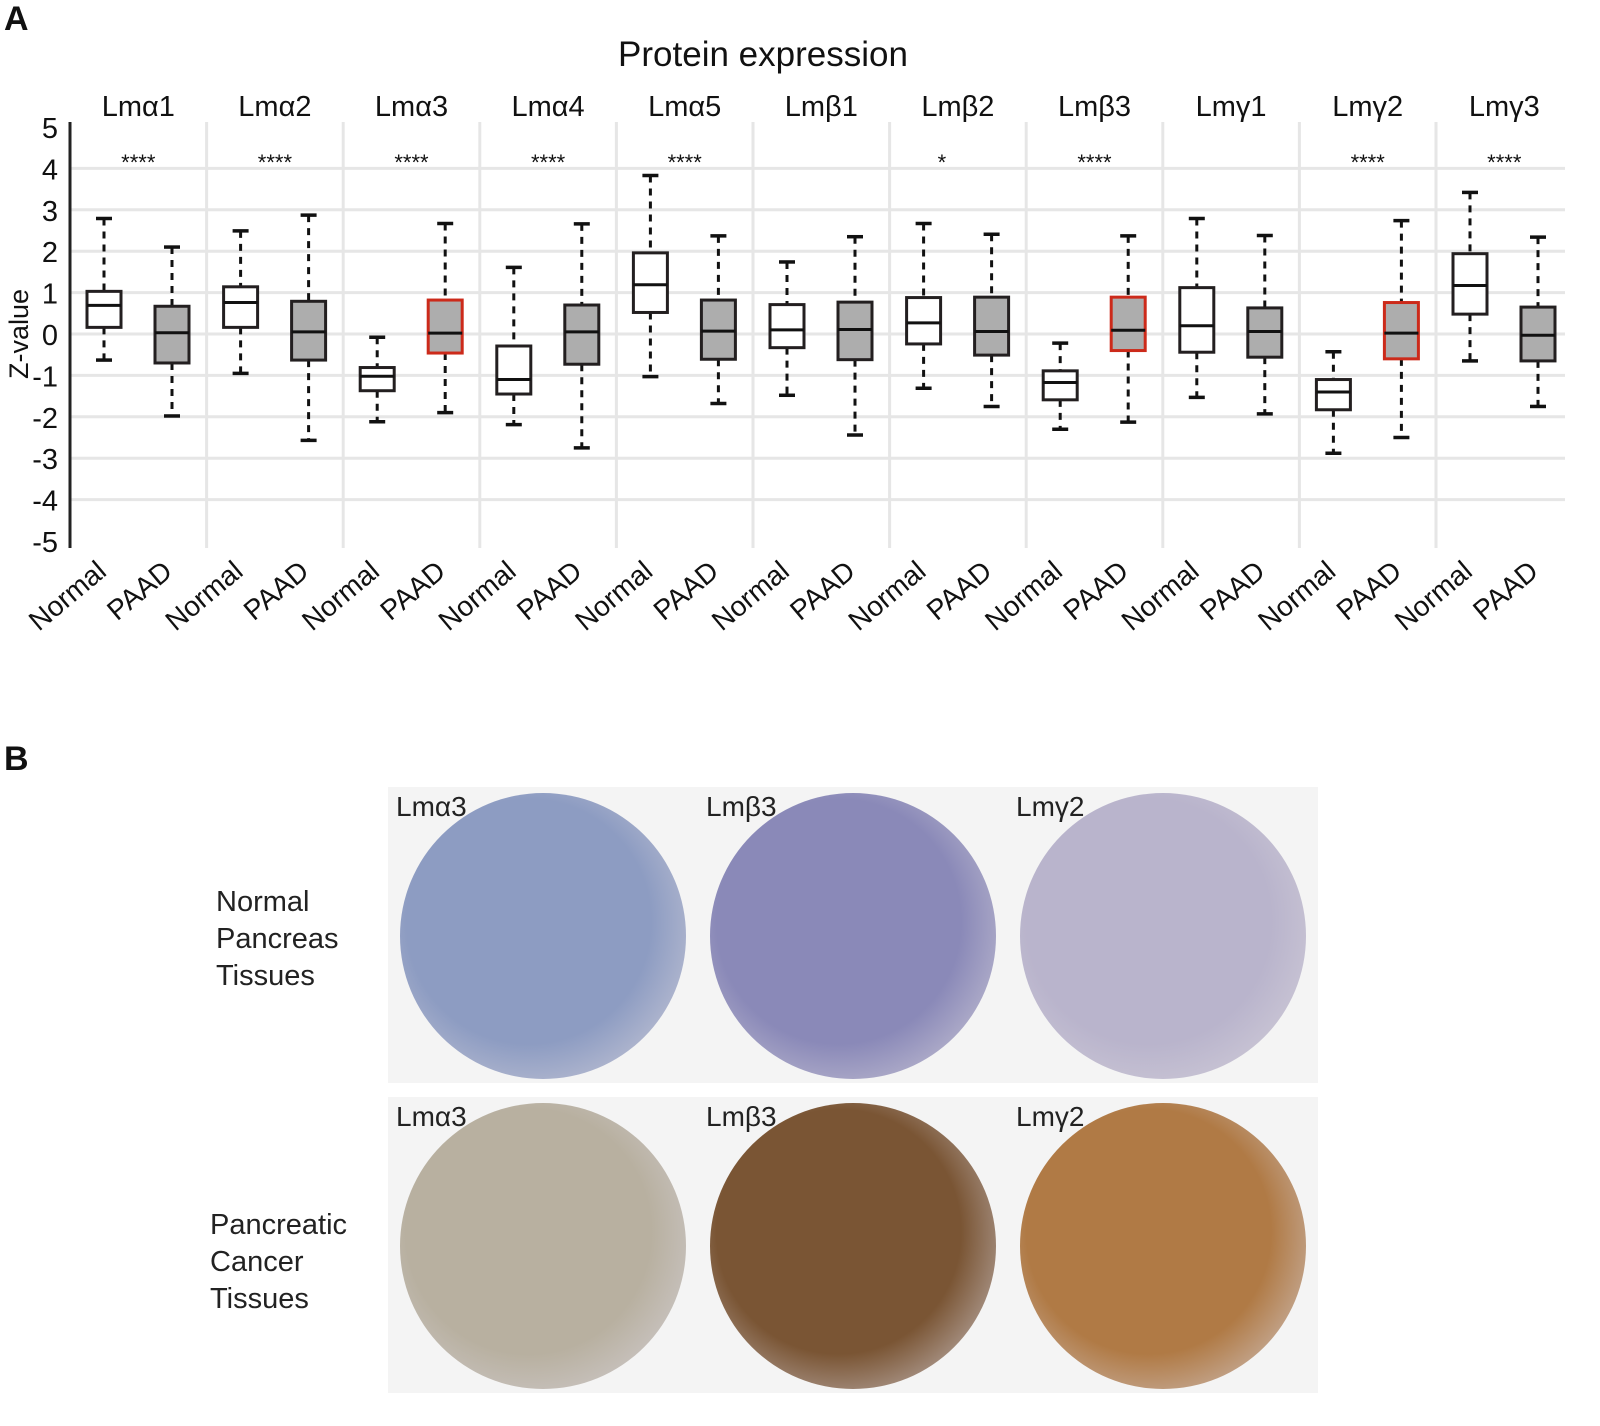  Describe the element at coordinates (50, 295) in the screenshot. I see `y-tick-label: 1` at that location.